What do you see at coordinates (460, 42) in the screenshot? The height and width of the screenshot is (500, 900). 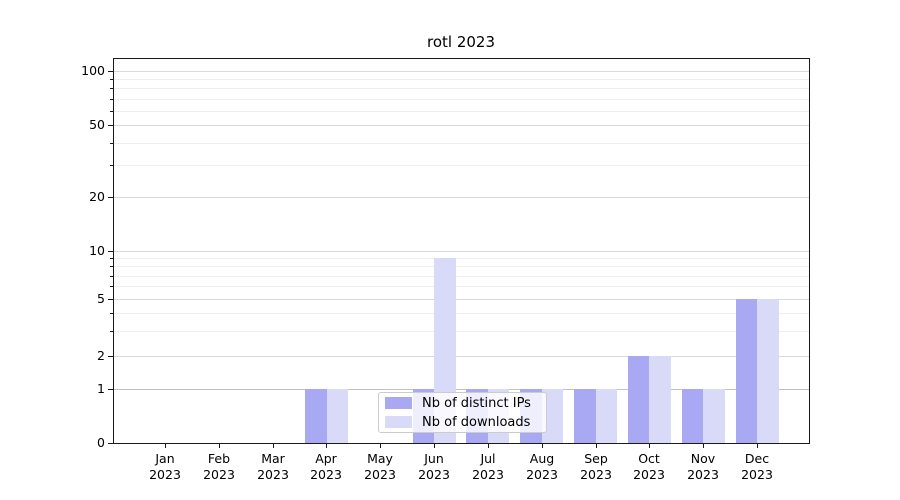 I see `chart-title: rotl 2023` at bounding box center [460, 42].